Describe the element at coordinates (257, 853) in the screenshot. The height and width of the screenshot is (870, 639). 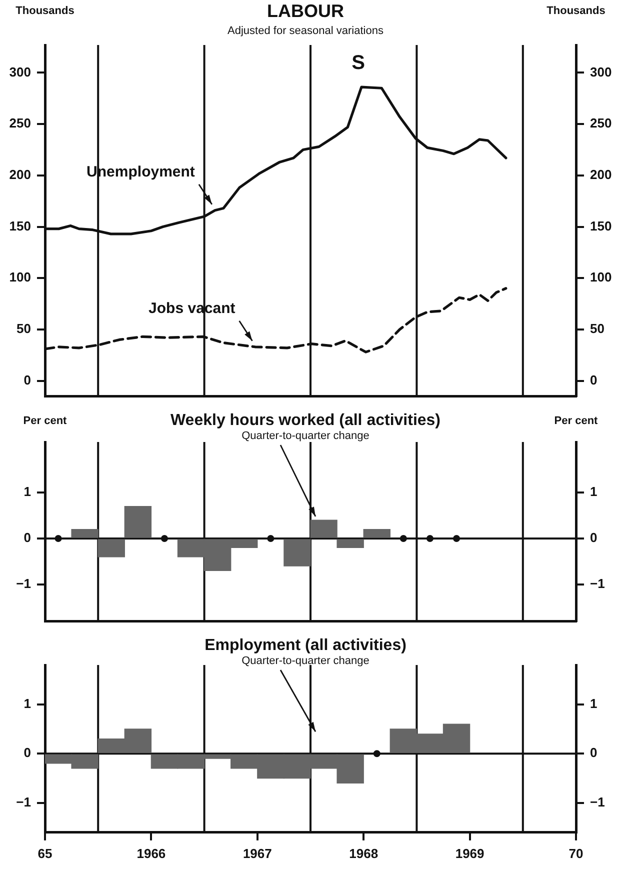
I see `x-tick-label: 1967` at that location.